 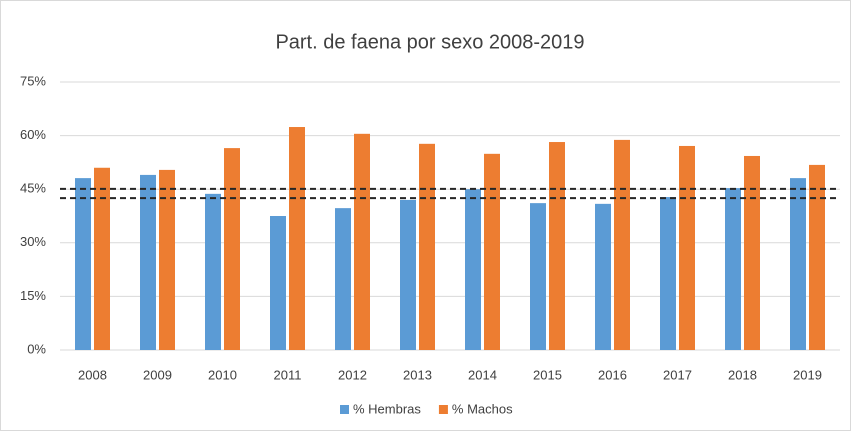 What do you see at coordinates (33, 80) in the screenshot?
I see `y-tick-label: 75%` at bounding box center [33, 80].